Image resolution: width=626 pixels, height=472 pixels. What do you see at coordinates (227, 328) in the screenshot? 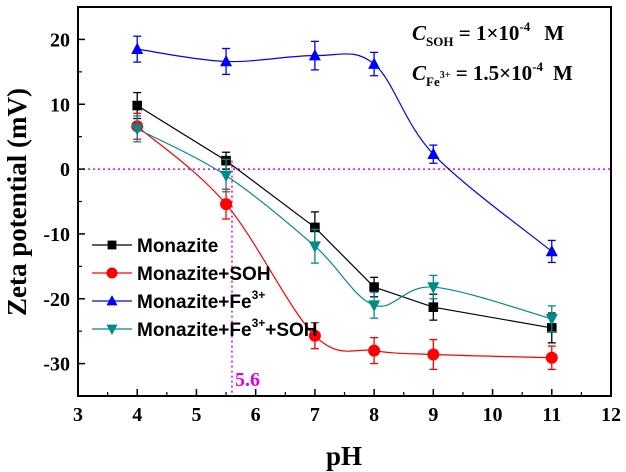
I see `legend-label: Monazite+Fe3++SOH` at bounding box center [227, 328].